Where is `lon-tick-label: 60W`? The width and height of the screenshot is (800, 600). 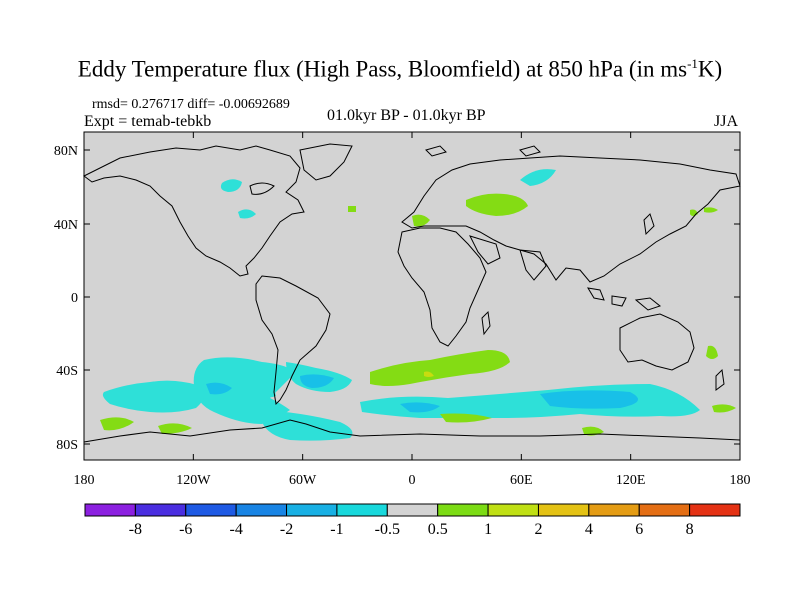
lon-tick-label: 60W is located at coordinates (303, 480).